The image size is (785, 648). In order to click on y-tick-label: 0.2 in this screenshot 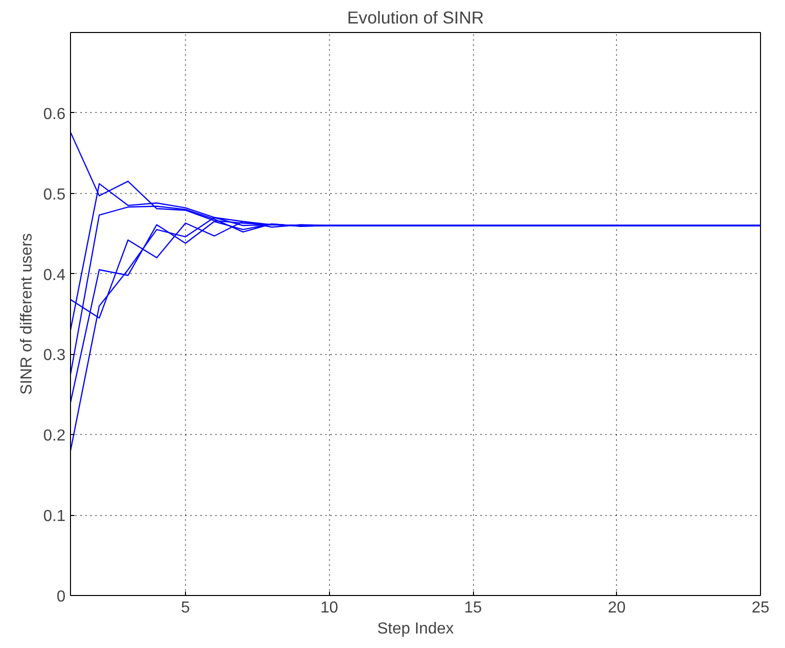, I will do `click(54, 436)`.